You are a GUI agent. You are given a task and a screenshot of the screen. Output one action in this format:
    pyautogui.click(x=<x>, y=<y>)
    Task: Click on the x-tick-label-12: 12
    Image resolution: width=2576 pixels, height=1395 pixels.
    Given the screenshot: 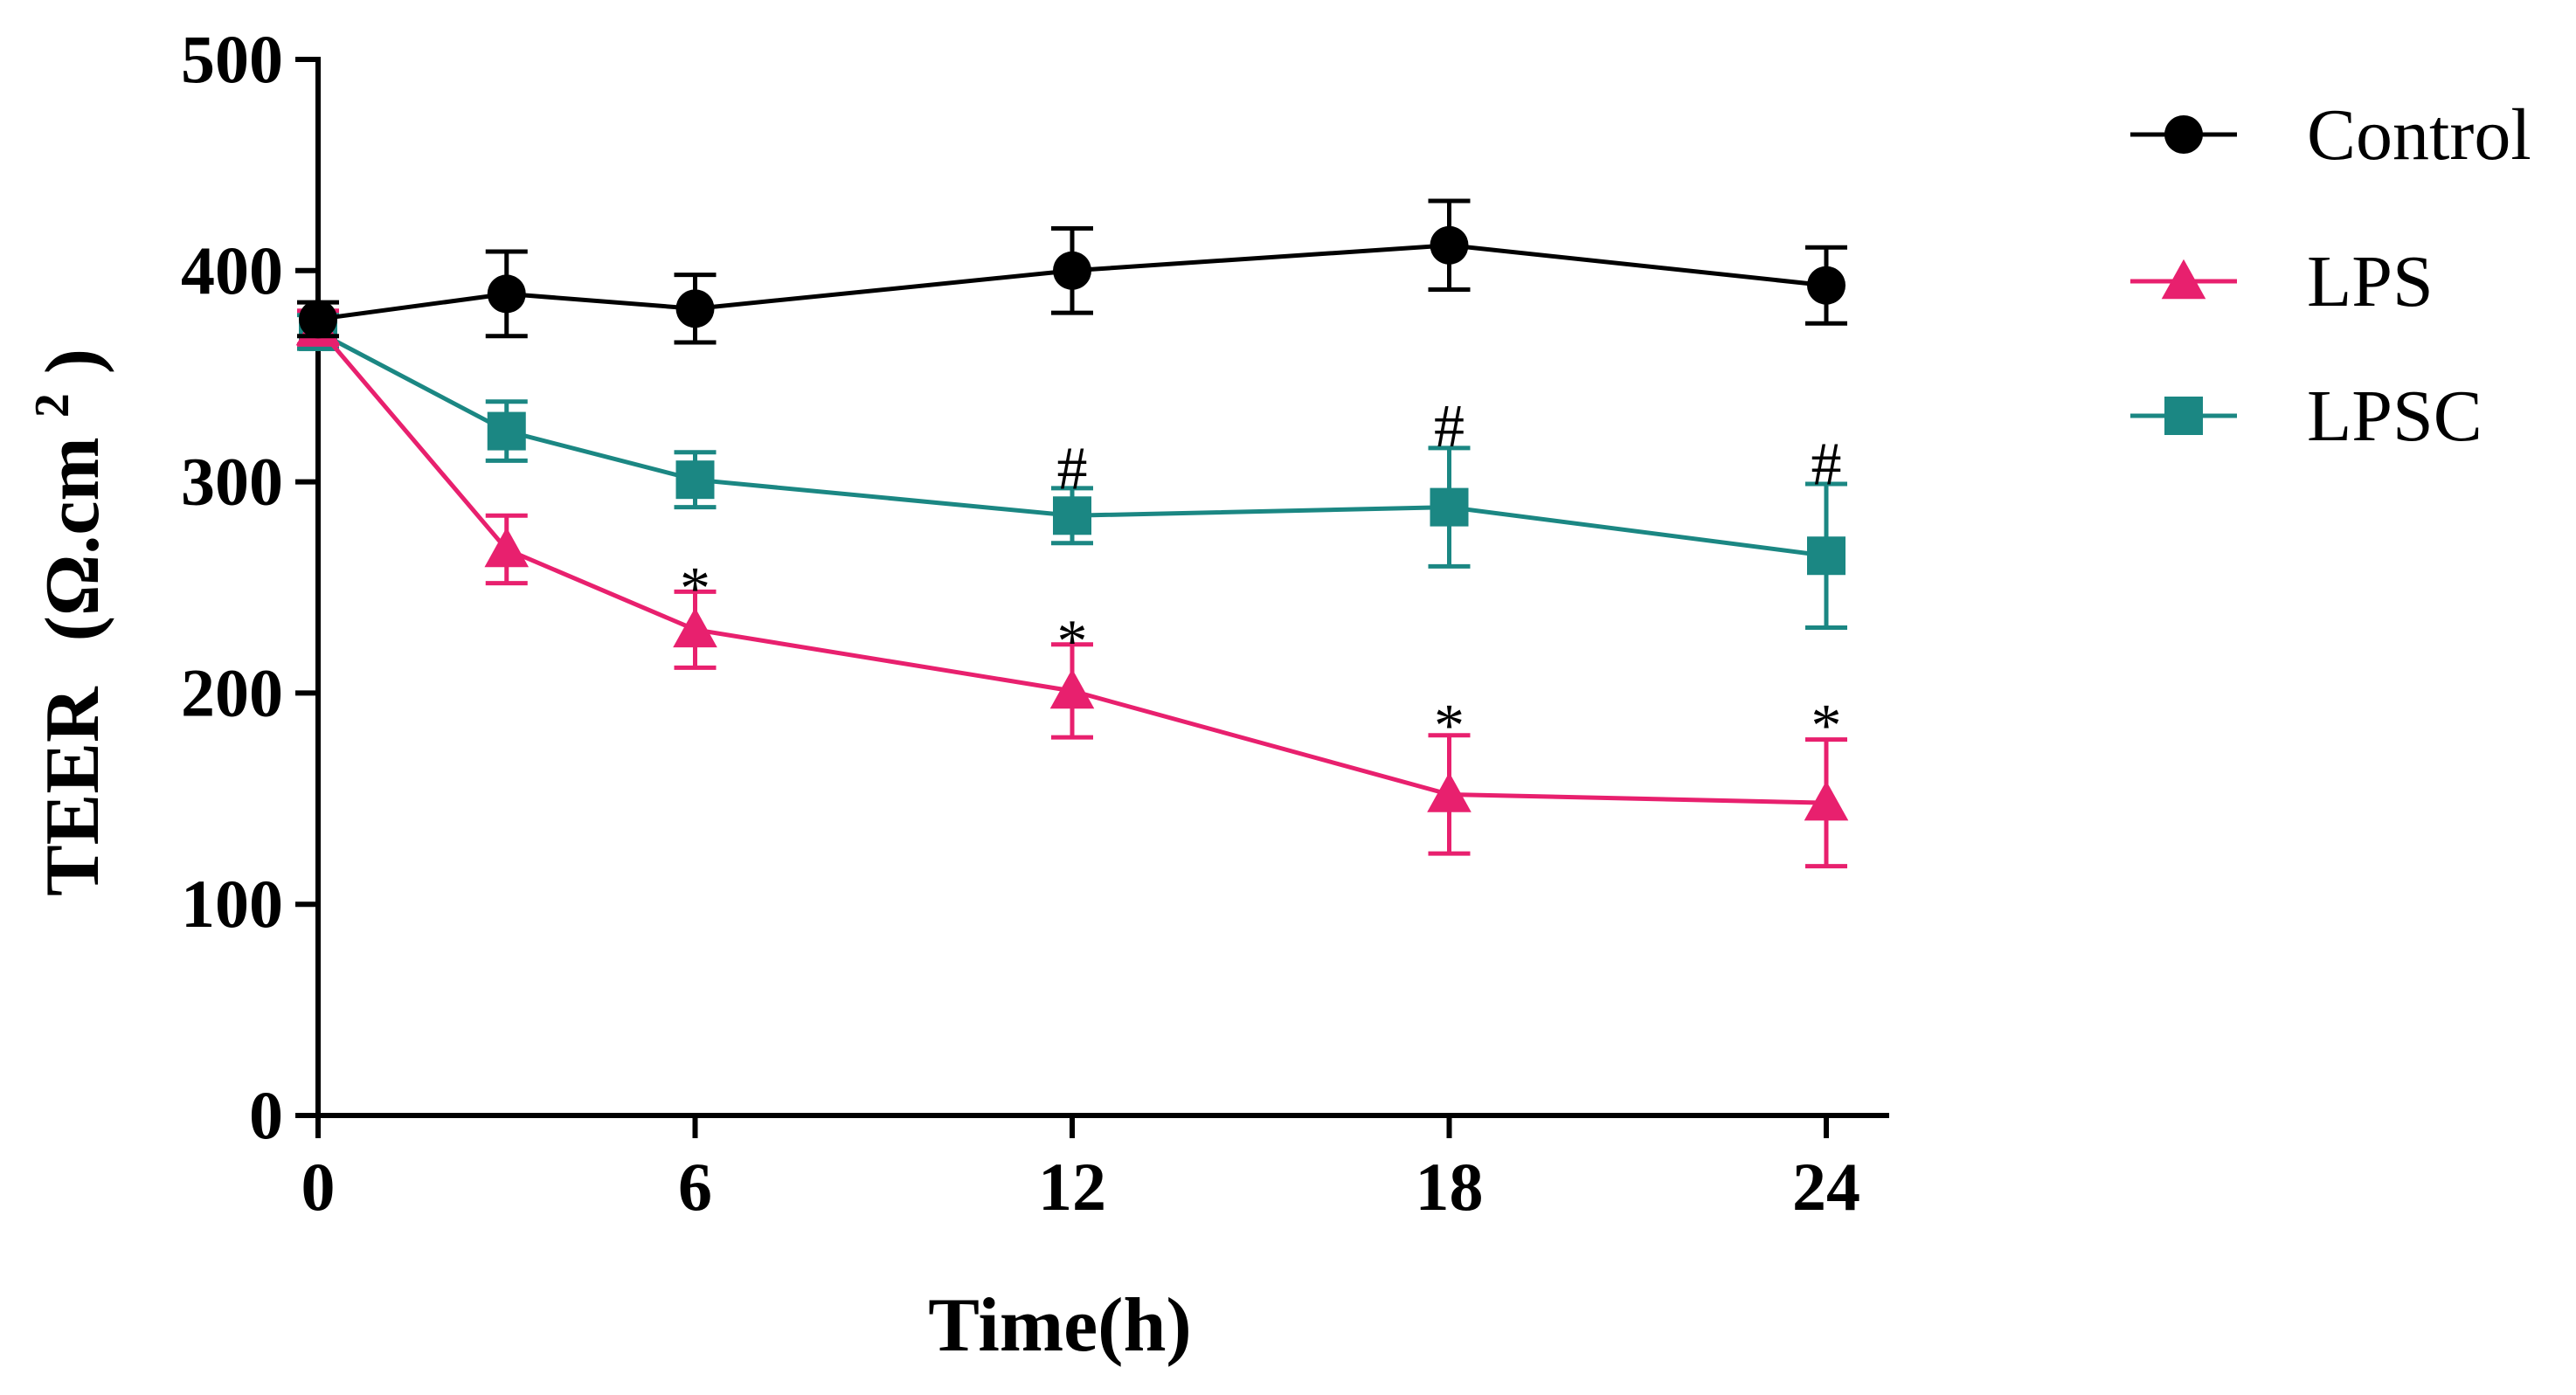 What is the action you would take?
    pyautogui.click(x=1072, y=1187)
    